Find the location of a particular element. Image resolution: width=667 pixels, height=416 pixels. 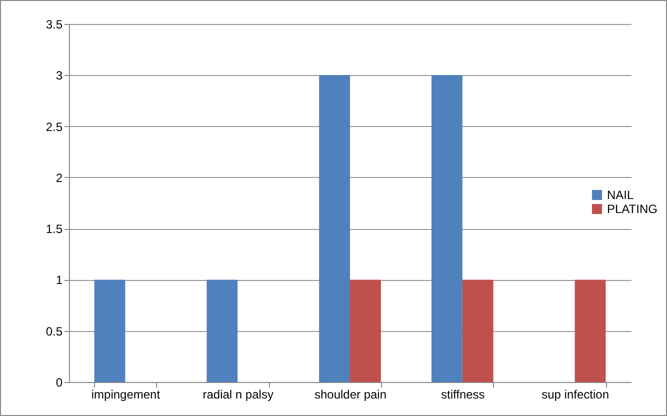

x-tick-label: stiffness is located at coordinates (462, 395).